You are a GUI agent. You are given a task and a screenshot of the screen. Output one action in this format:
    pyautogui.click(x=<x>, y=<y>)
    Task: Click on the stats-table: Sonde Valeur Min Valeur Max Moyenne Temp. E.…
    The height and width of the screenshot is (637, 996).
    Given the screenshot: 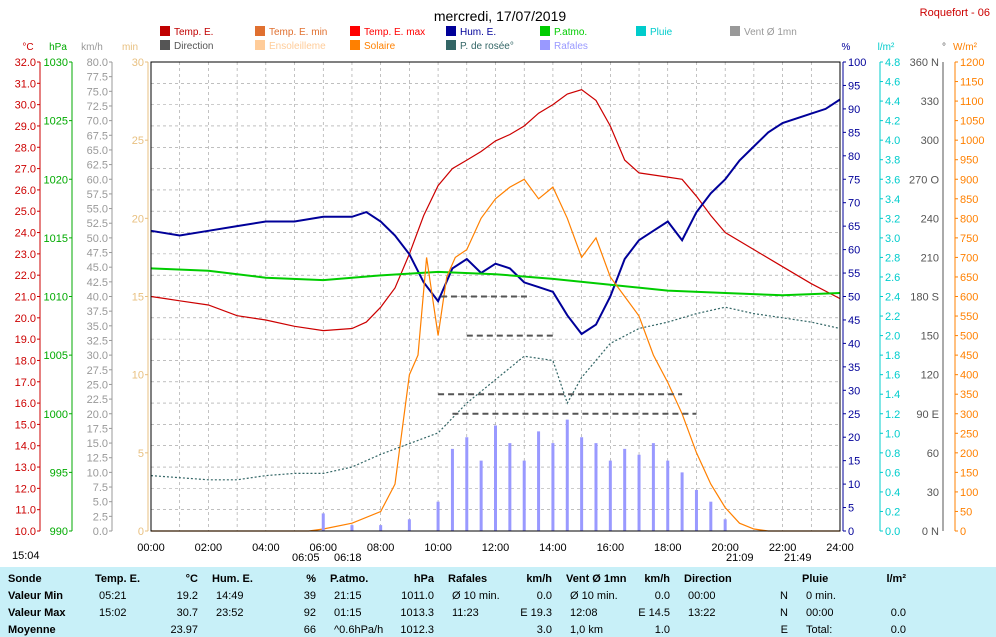 What is the action you would take?
    pyautogui.click(x=498, y=602)
    